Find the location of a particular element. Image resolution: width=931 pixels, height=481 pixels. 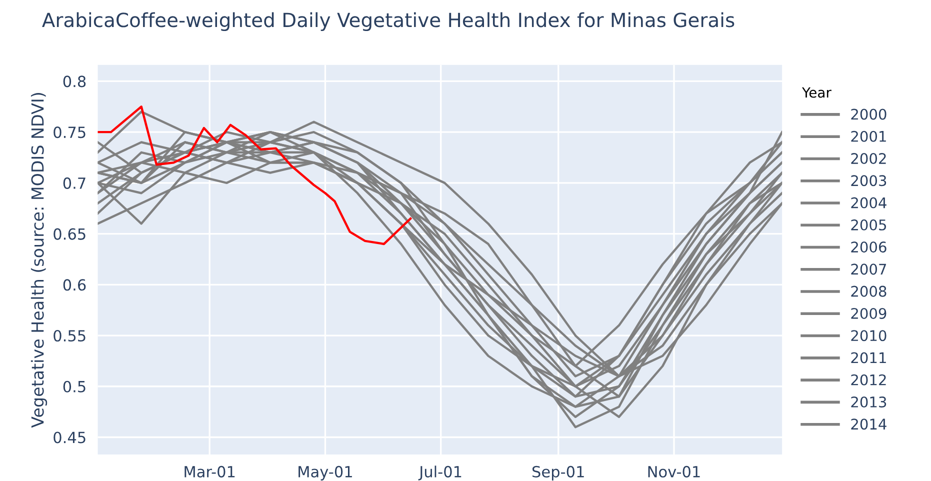

y-tick-label: 0.8 is located at coordinates (74, 82).